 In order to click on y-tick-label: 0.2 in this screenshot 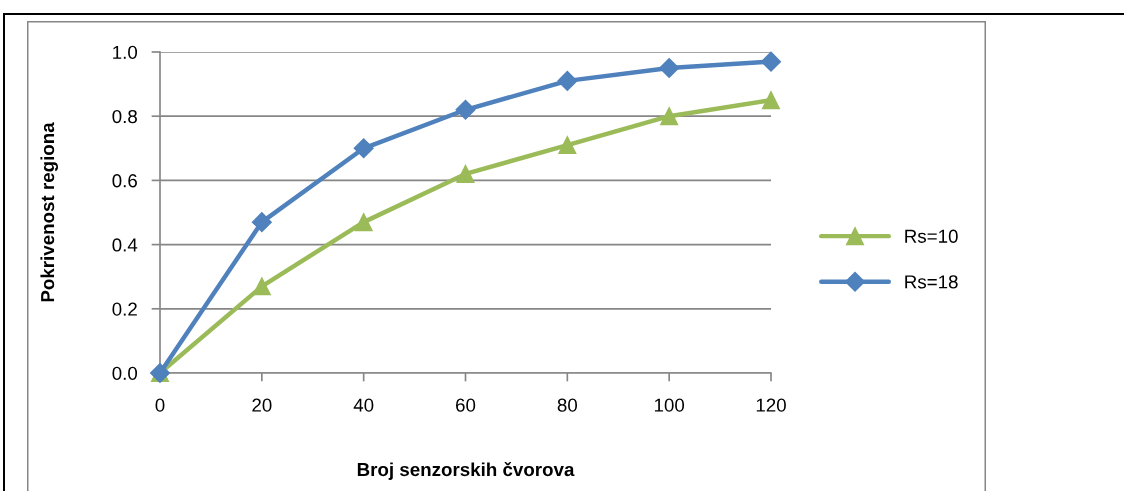, I will do `click(124, 309)`.